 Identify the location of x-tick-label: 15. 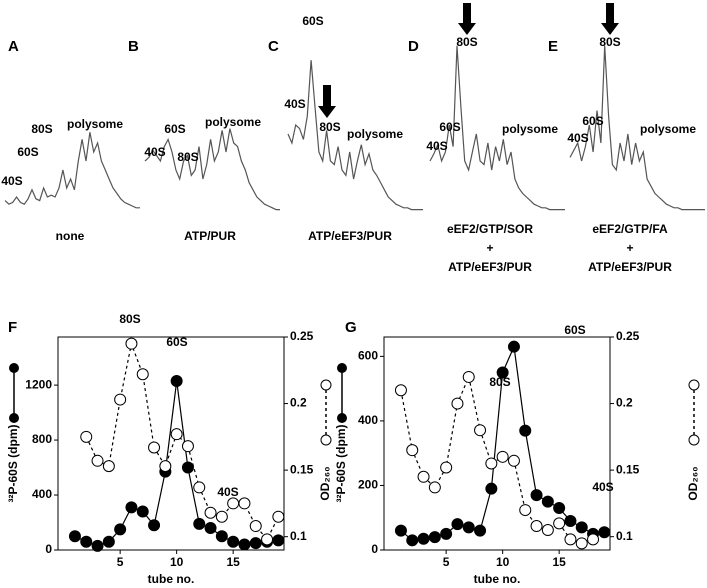
(233, 562).